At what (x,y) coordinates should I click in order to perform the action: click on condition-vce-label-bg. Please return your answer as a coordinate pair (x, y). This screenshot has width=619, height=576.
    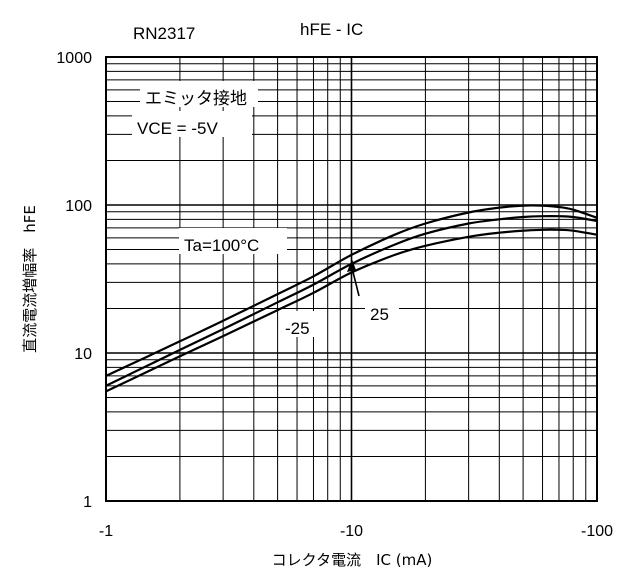
    Looking at the image, I should click on (192, 124).